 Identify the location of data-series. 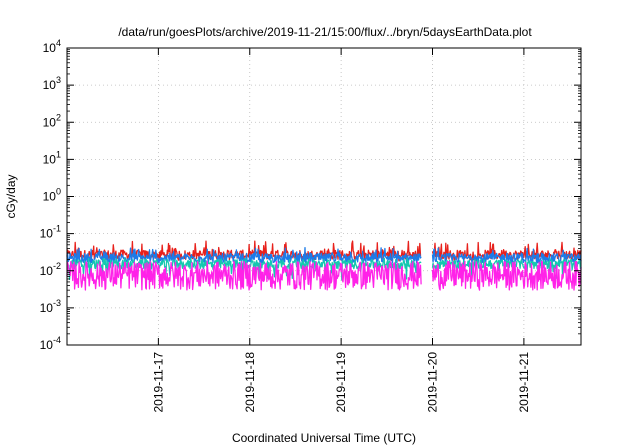
(324, 265).